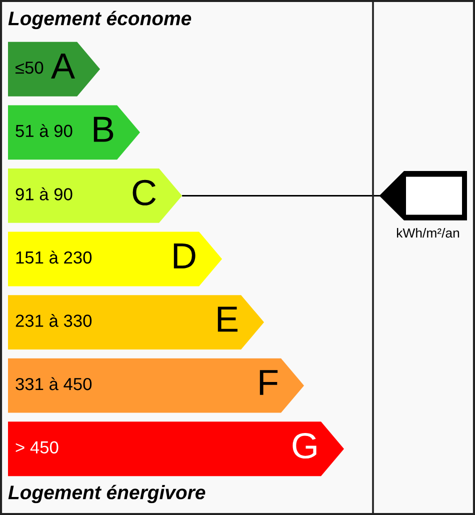 The height and width of the screenshot is (515, 475). Describe the element at coordinates (428, 233) in the screenshot. I see `text: kWh/m²/an` at that location.